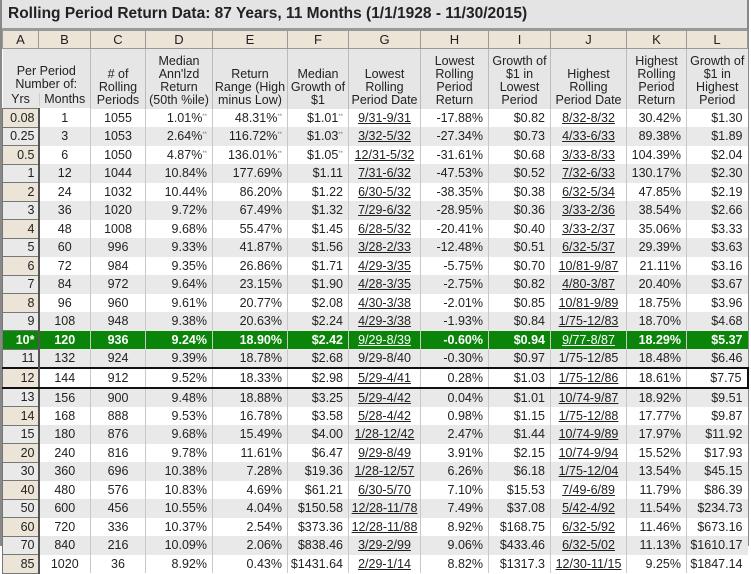 The height and width of the screenshot is (574, 751). What do you see at coordinates (656, 526) in the screenshot?
I see `cell-highest-return: 11.46%` at bounding box center [656, 526].